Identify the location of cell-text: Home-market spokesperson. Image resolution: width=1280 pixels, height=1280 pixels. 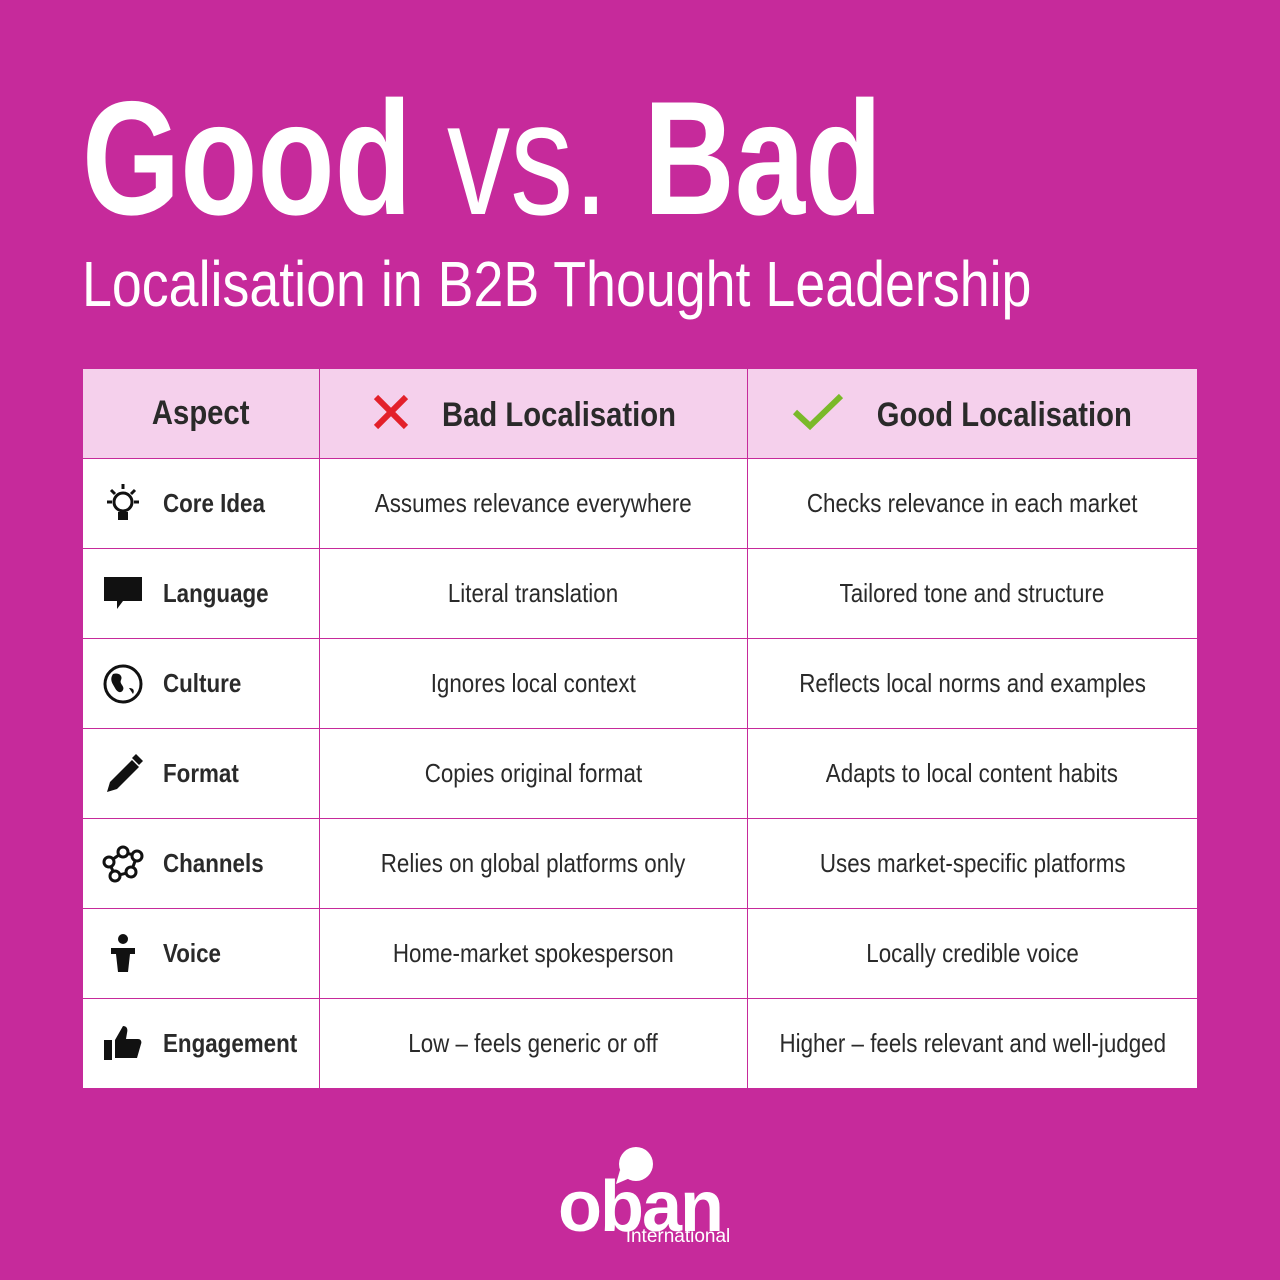
(533, 953).